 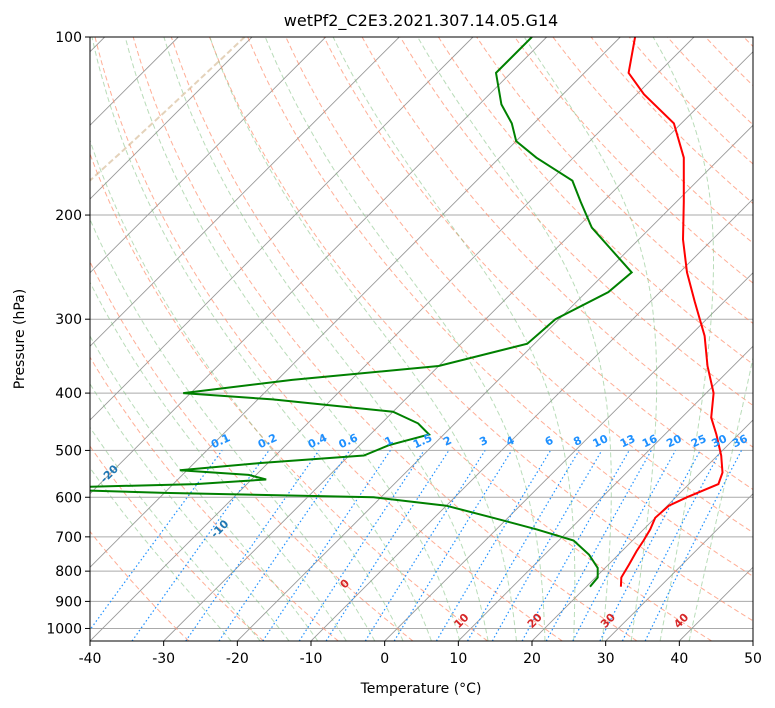 What do you see at coordinates (577, 441) in the screenshot?
I see `mixing-ratio-label: 8` at bounding box center [577, 441].